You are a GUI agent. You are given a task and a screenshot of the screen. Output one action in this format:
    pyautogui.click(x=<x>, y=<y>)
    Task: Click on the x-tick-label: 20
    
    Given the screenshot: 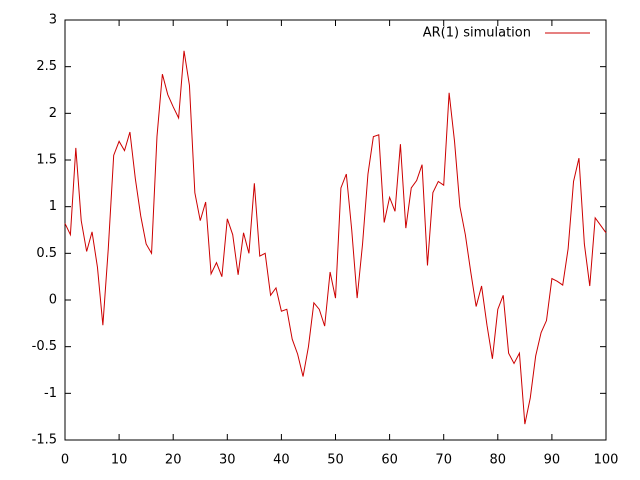 What is the action you would take?
    pyautogui.click(x=173, y=460)
    